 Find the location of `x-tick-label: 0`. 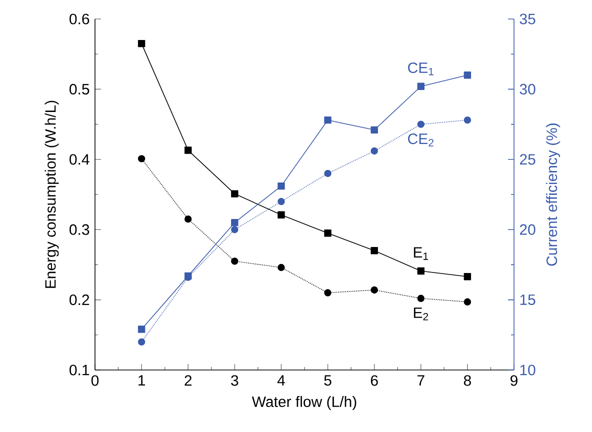

x-tick-label: 0 is located at coordinates (95, 380).